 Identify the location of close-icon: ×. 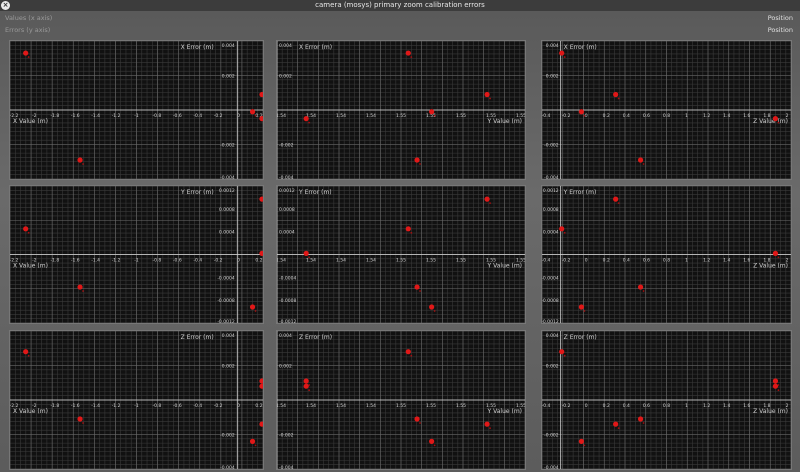
(5, 5).